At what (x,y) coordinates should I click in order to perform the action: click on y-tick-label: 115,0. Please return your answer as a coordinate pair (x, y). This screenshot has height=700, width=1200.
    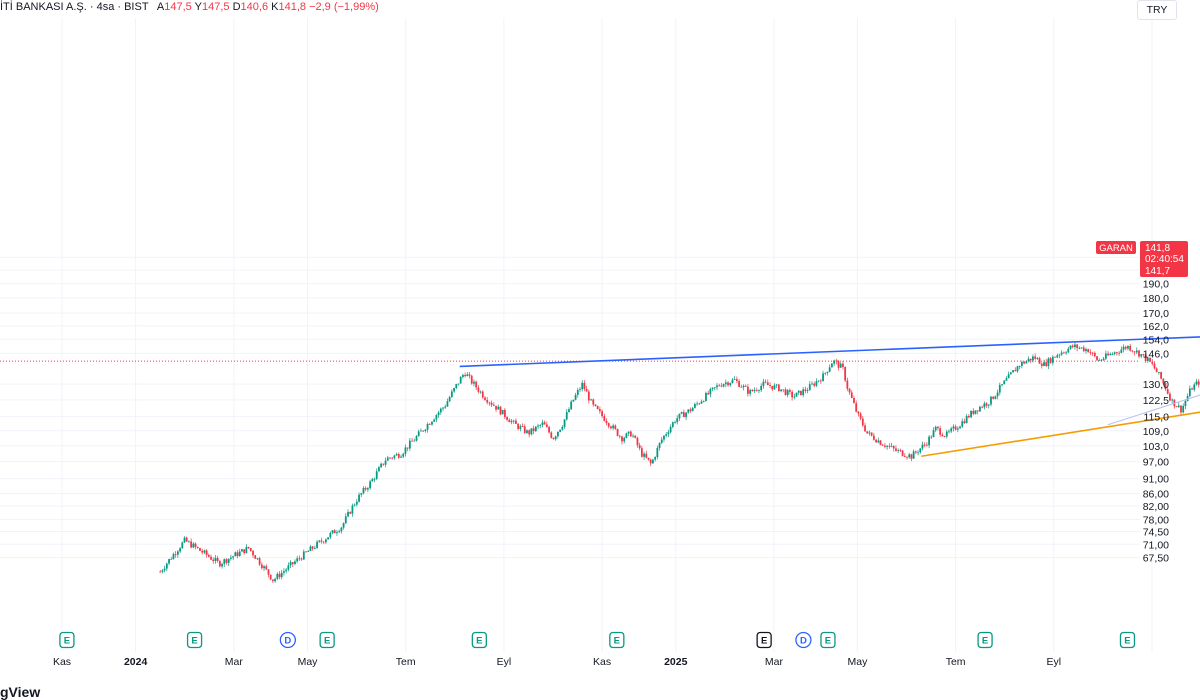
    Looking at the image, I should click on (1157, 418).